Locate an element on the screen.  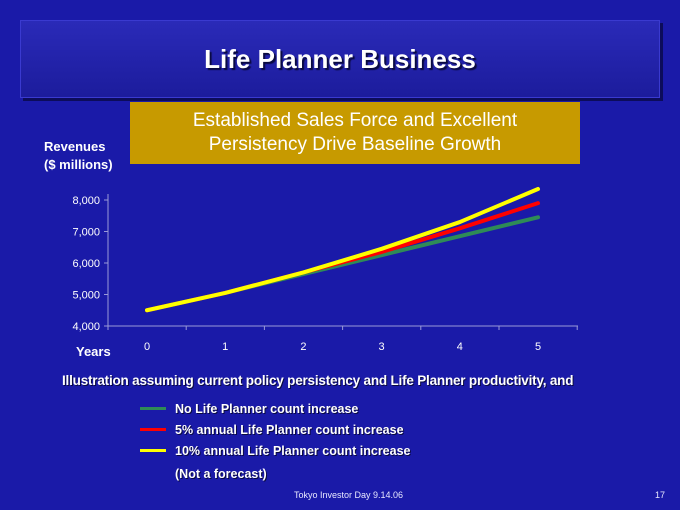
y-tick-label: 7,000 is located at coordinates (86, 233).